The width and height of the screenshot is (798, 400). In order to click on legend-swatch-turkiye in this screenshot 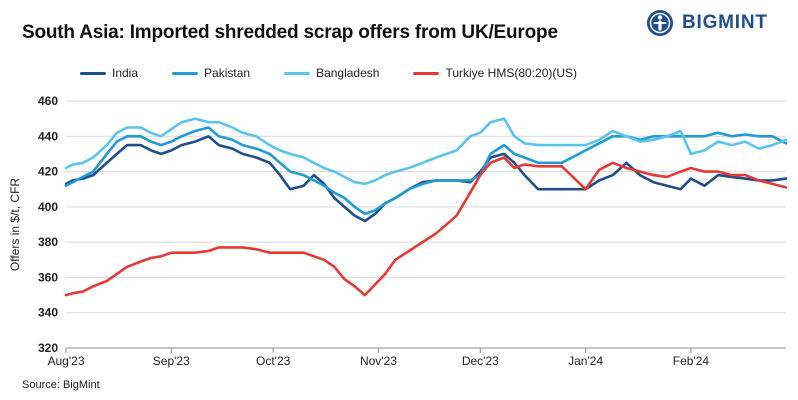, I will do `click(426, 73)`.